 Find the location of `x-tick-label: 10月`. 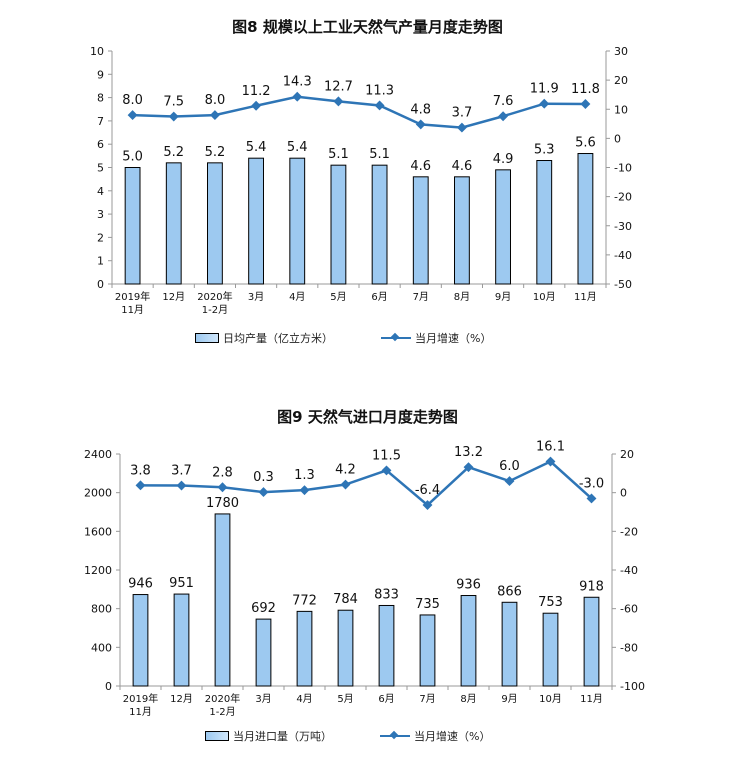

x-tick-label: 10月 is located at coordinates (544, 297).